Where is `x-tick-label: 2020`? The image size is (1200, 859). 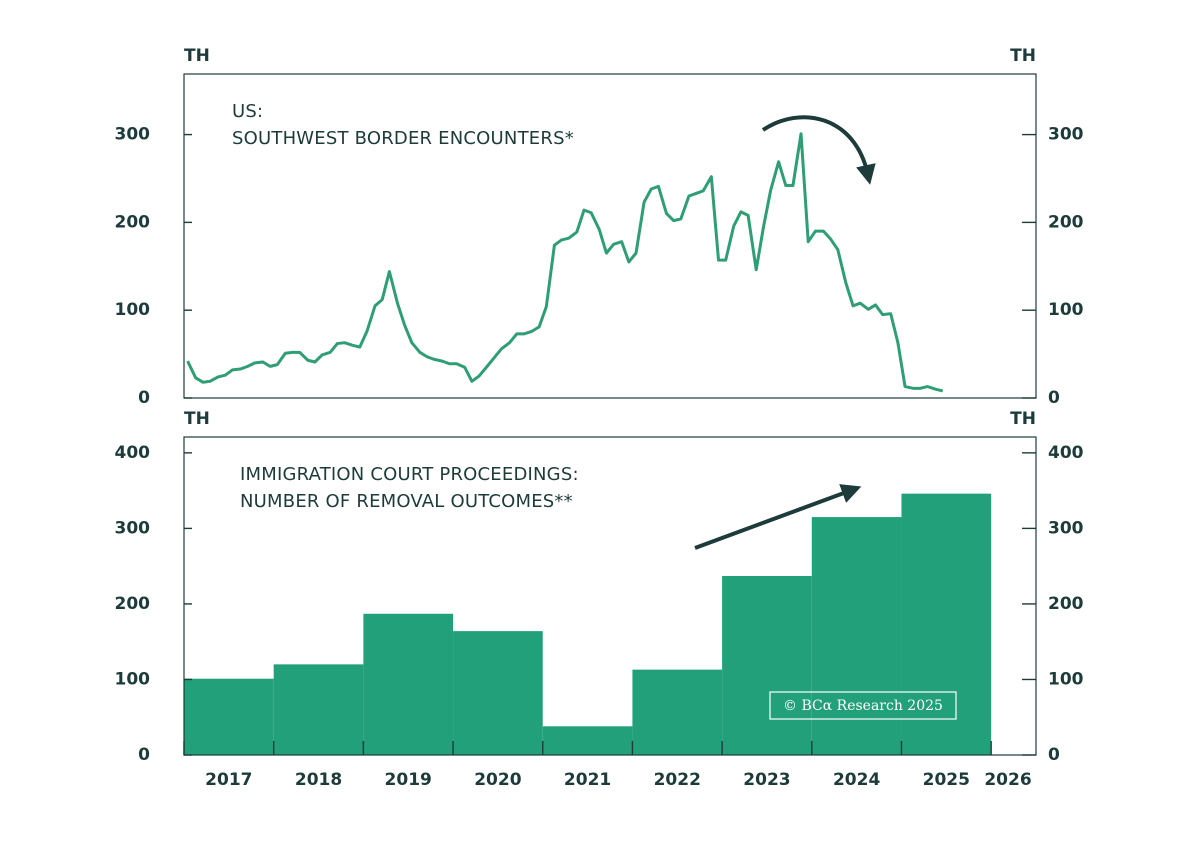 x-tick-label: 2020 is located at coordinates (497, 780).